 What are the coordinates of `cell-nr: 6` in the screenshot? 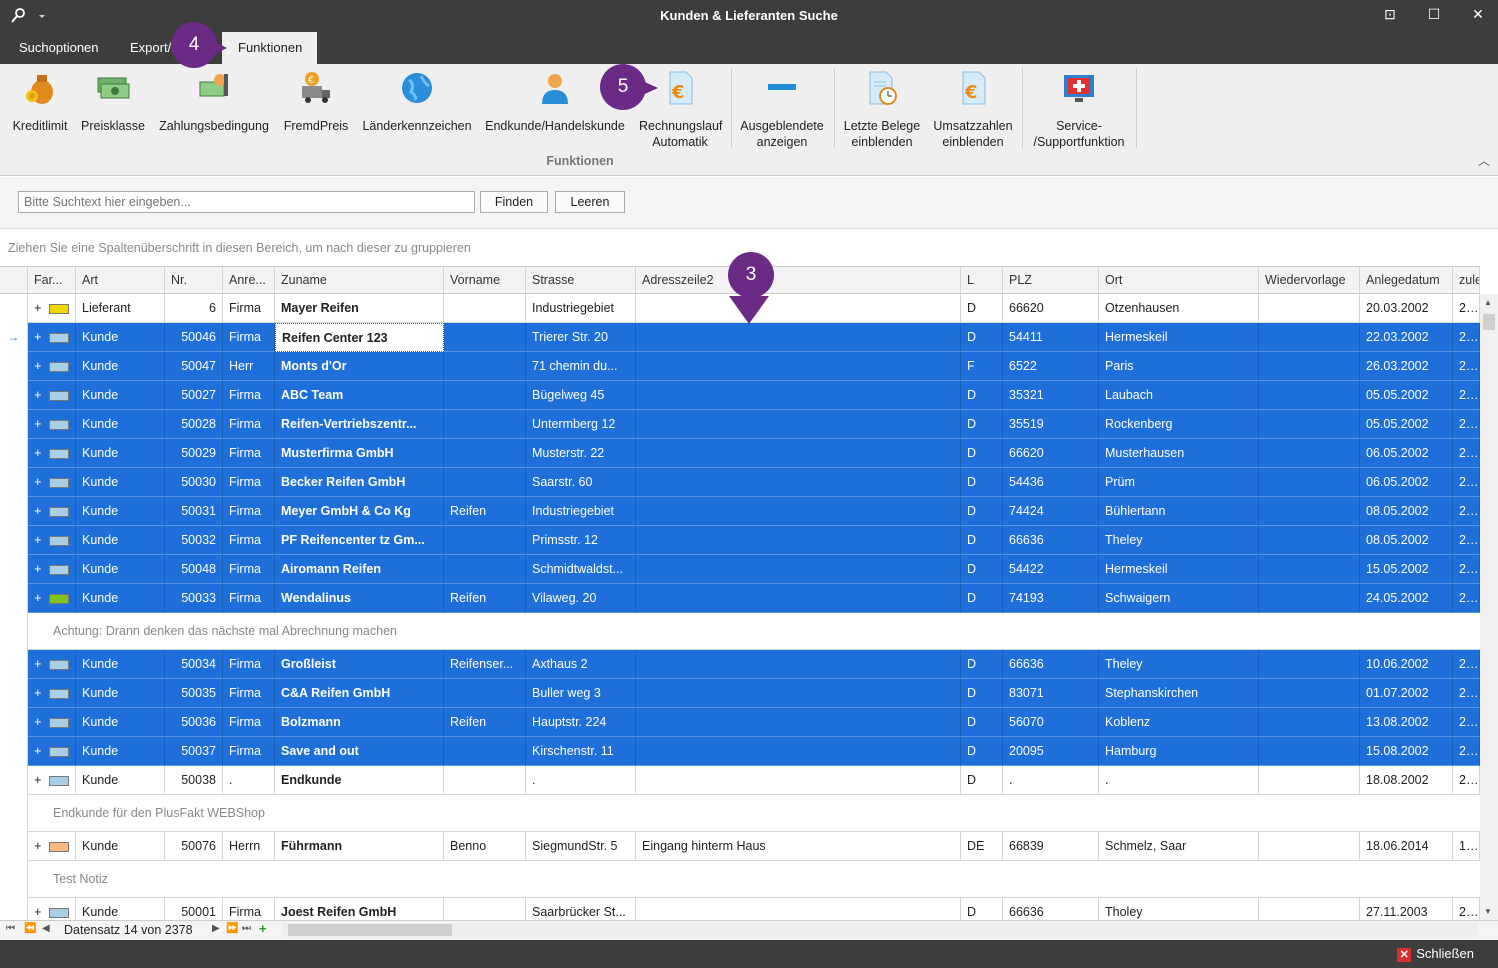 It's located at (194, 308).